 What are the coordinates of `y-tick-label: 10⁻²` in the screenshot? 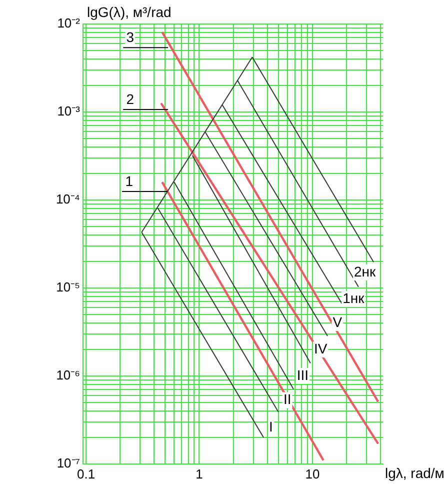 It's located at (69, 23).